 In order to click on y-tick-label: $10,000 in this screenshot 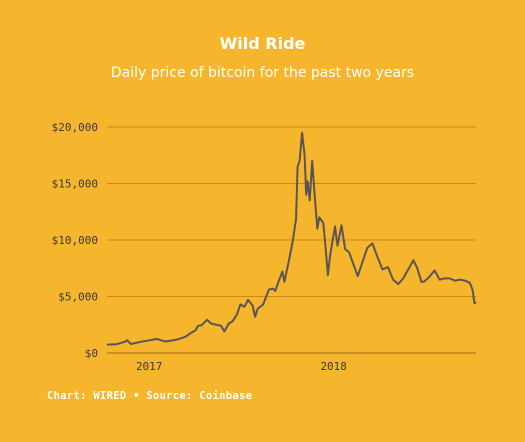, I will do `click(75, 240)`.